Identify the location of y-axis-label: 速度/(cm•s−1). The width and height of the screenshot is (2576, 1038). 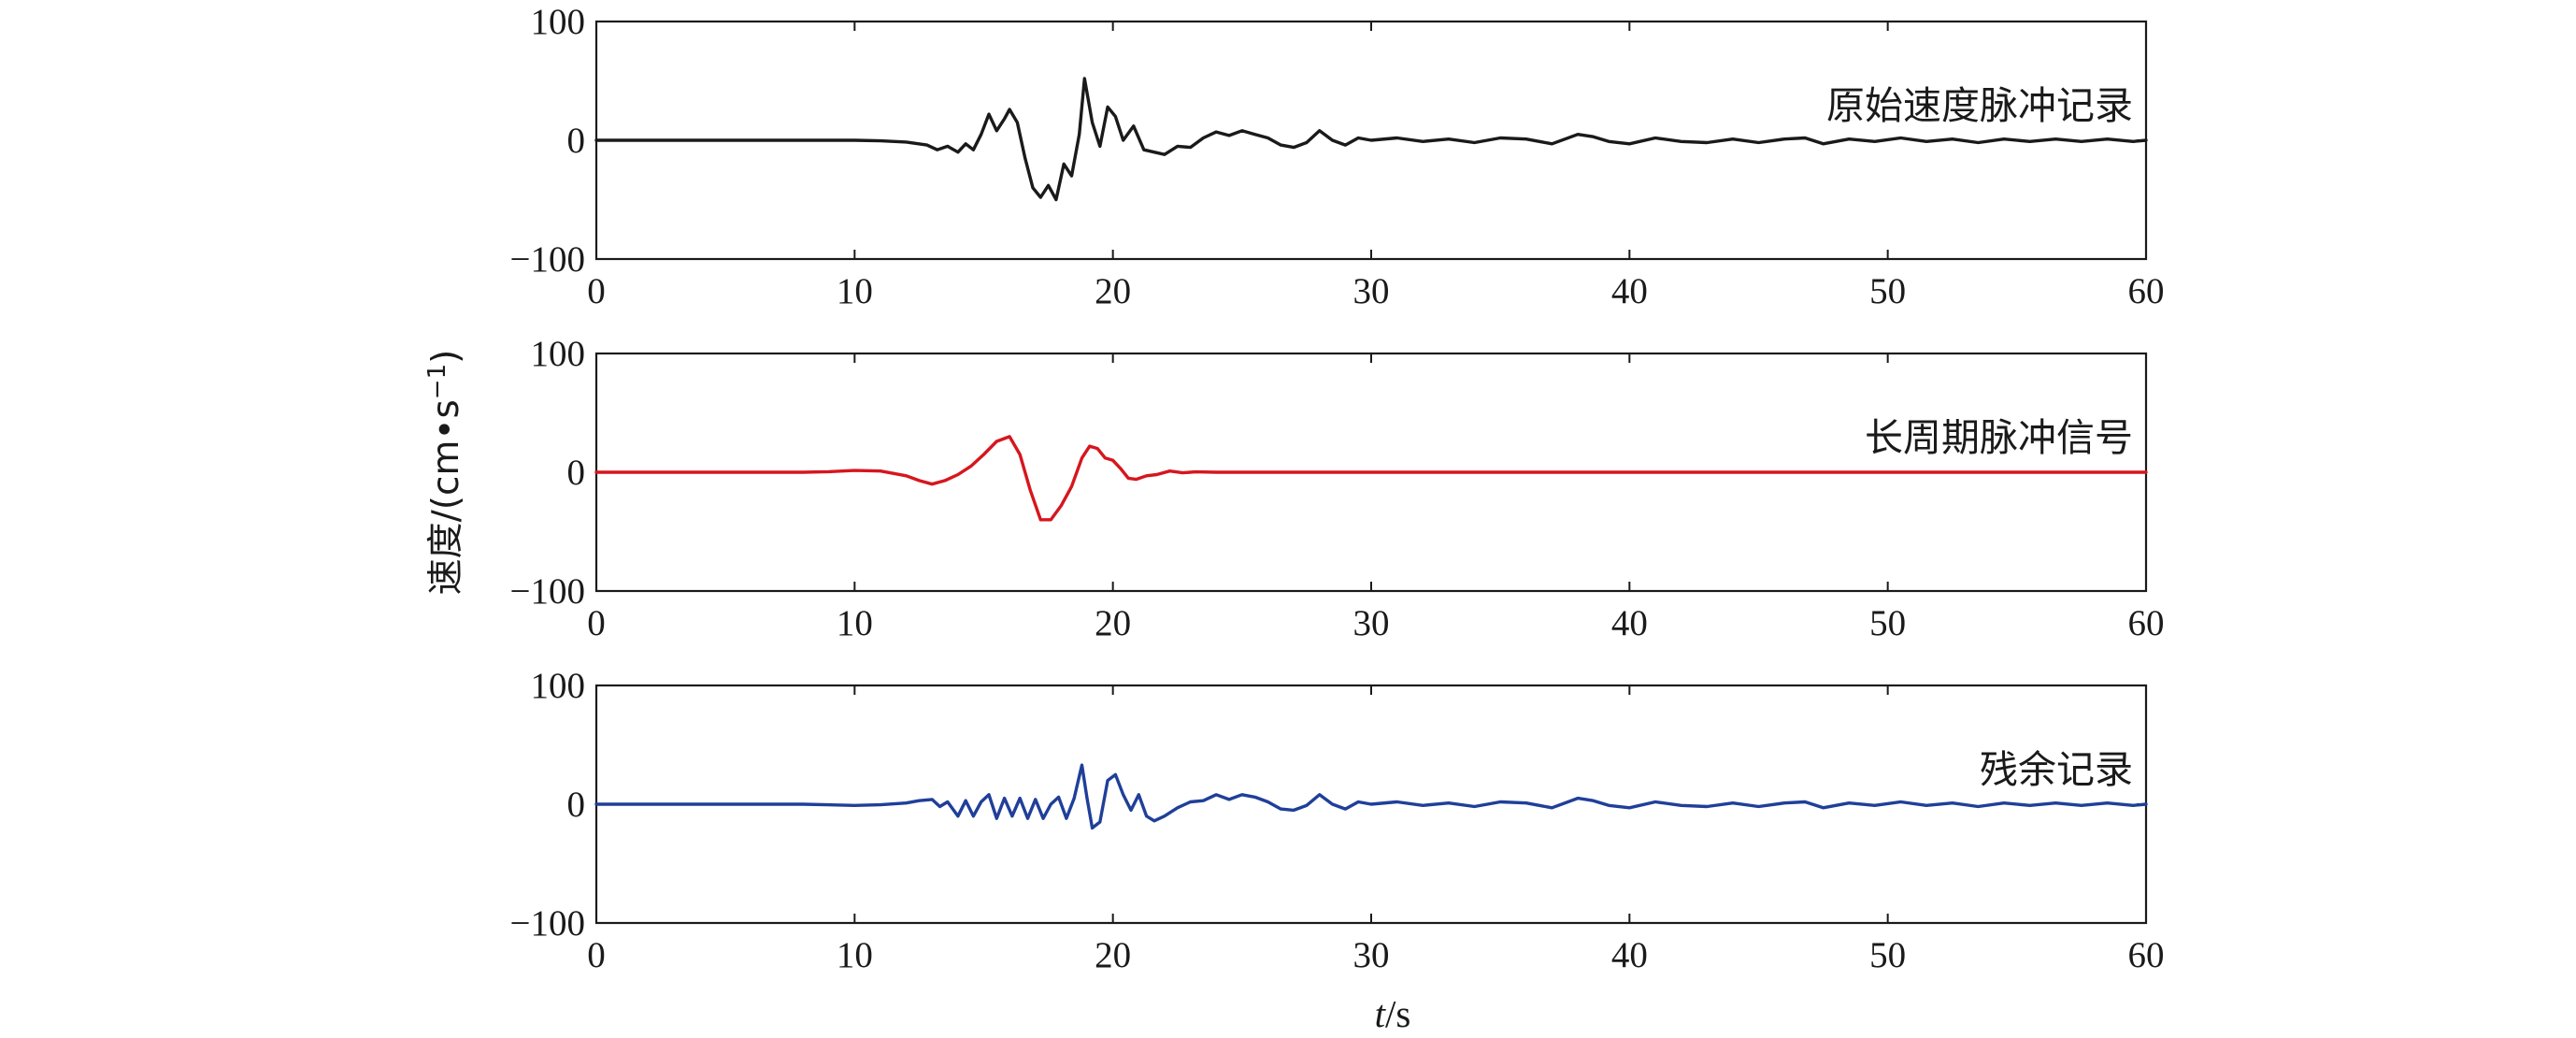
(445, 473).